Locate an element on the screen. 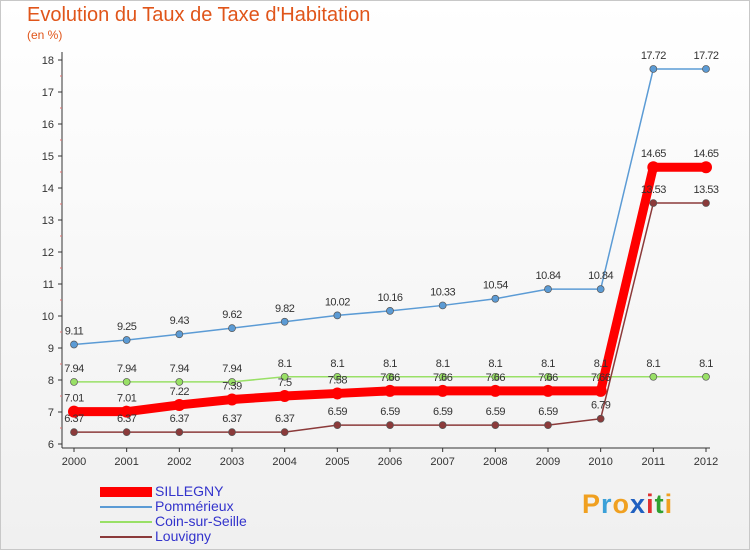 The image size is (750, 550). data-label: 13.53 is located at coordinates (705, 190).